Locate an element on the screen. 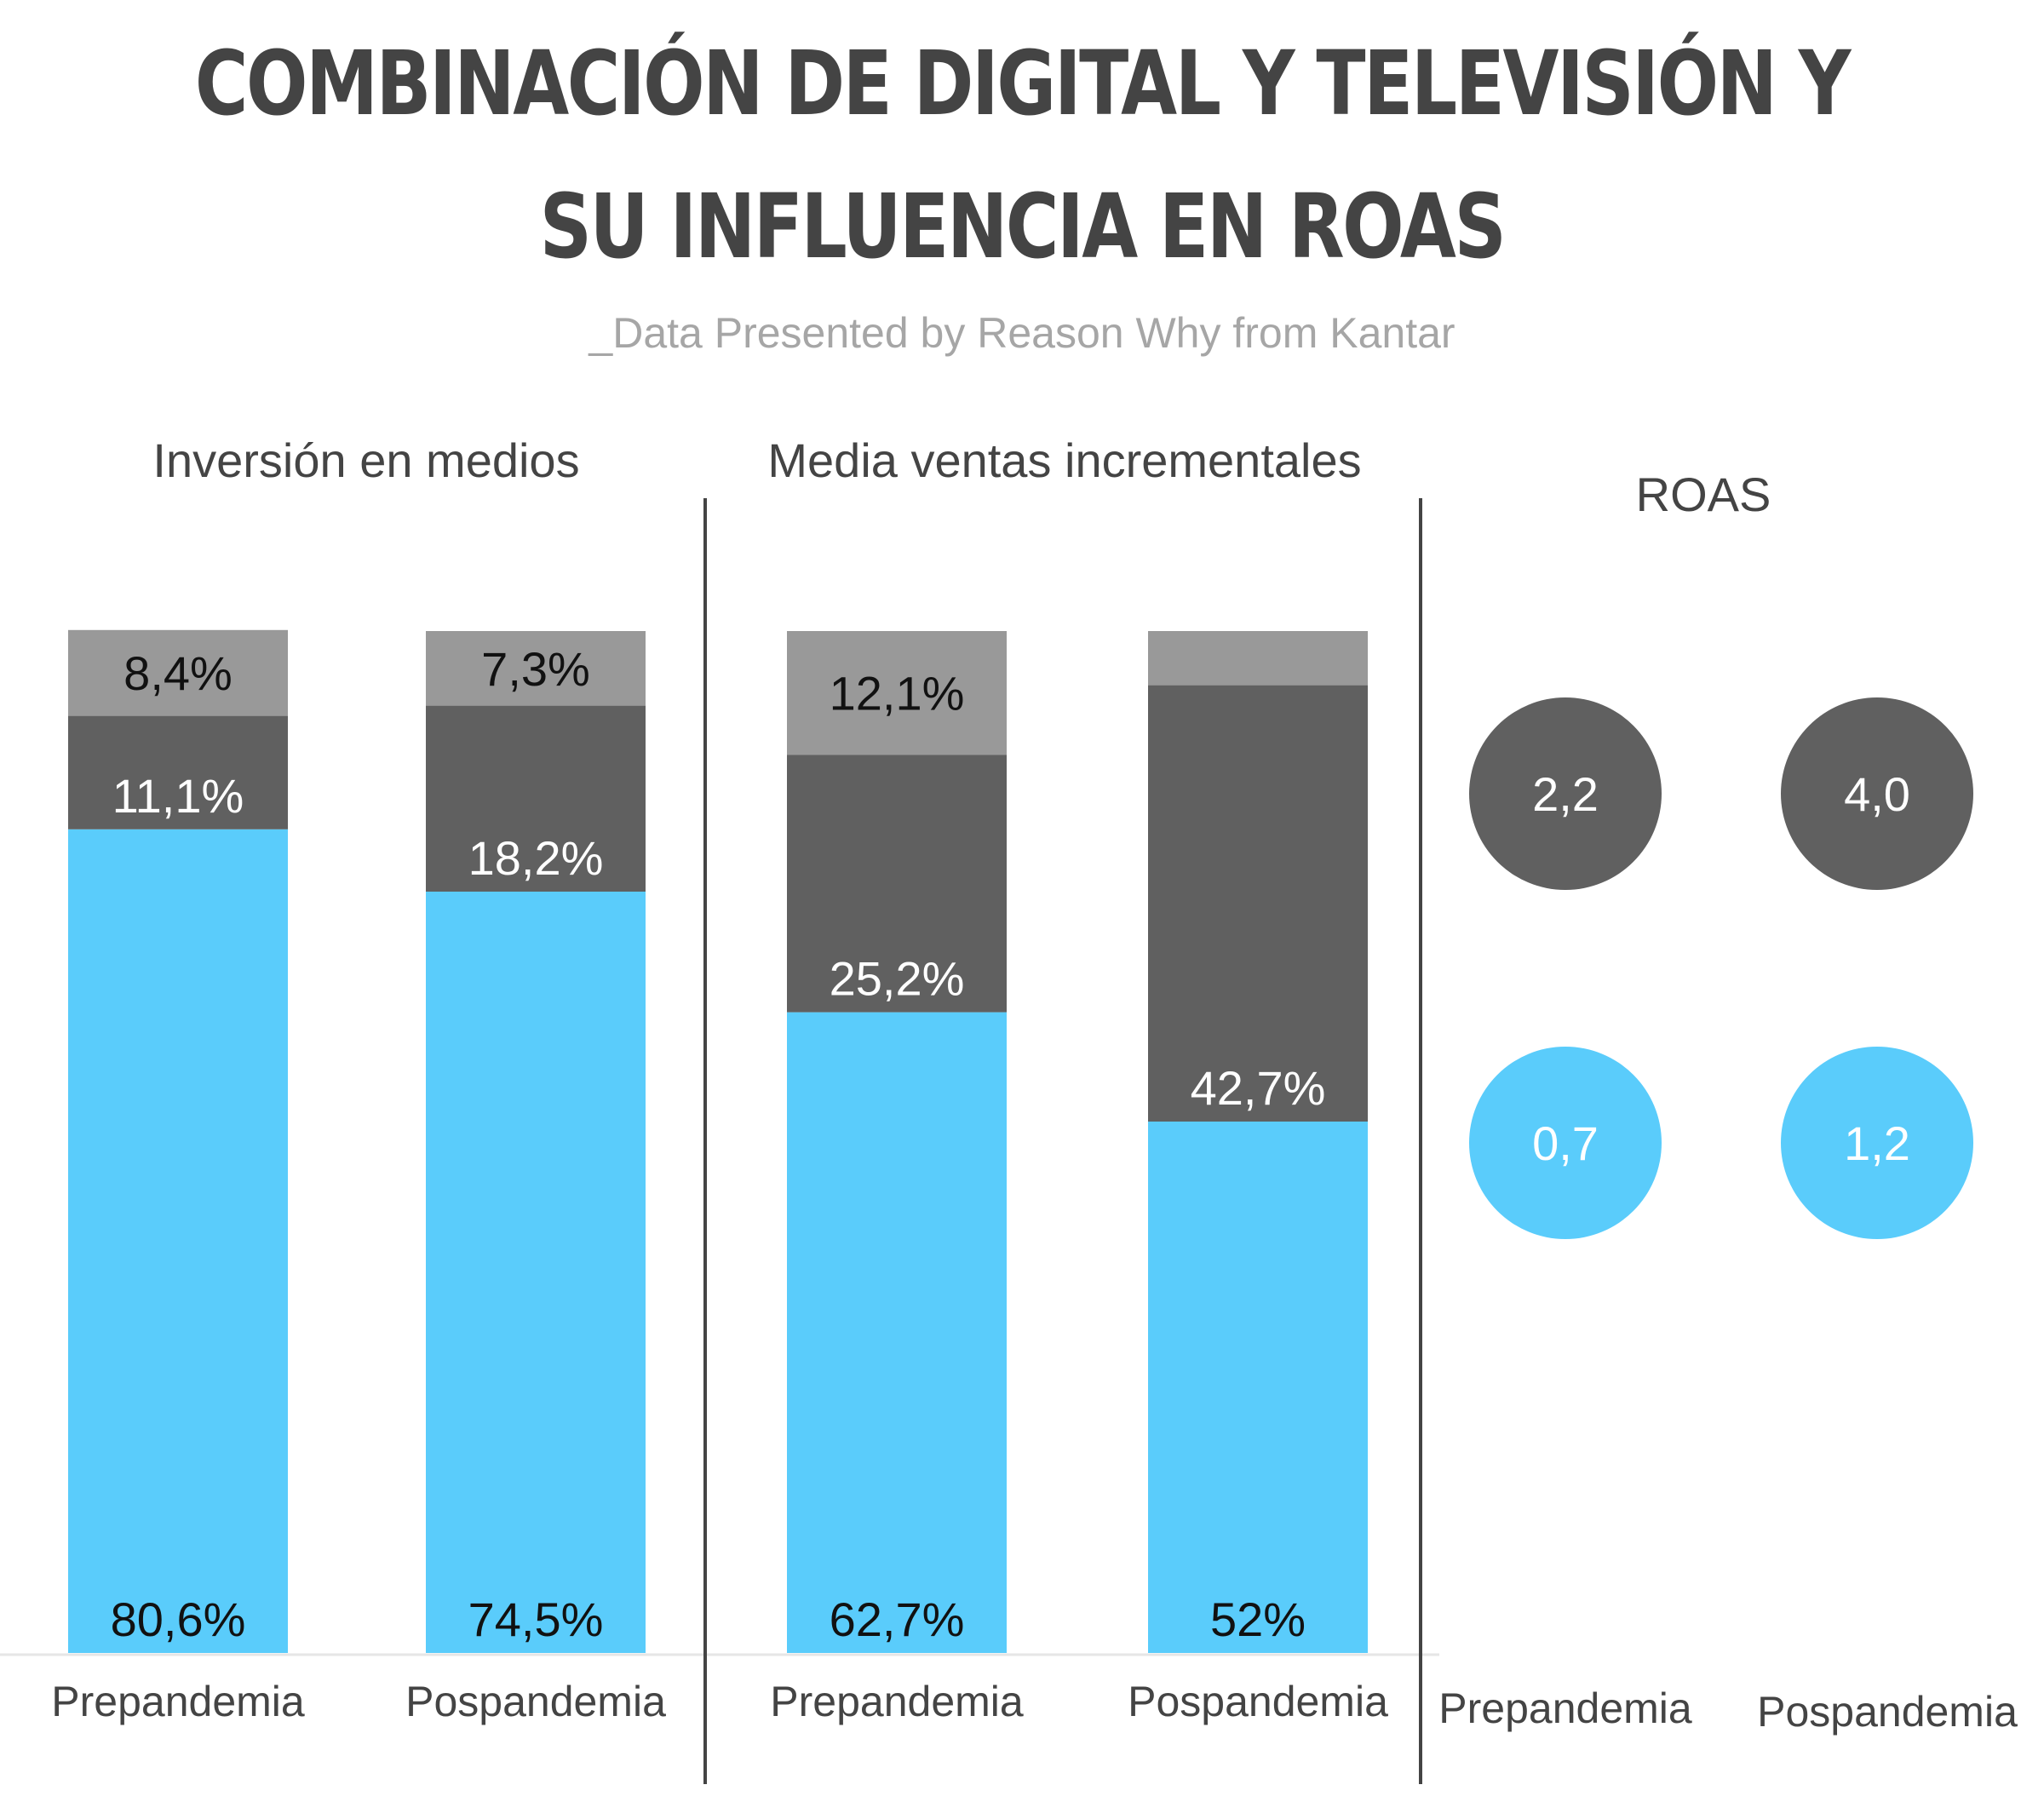 This screenshot has width=2044, height=1802. x-tick-label-p2-c1: Prepandemia is located at coordinates (897, 1701).